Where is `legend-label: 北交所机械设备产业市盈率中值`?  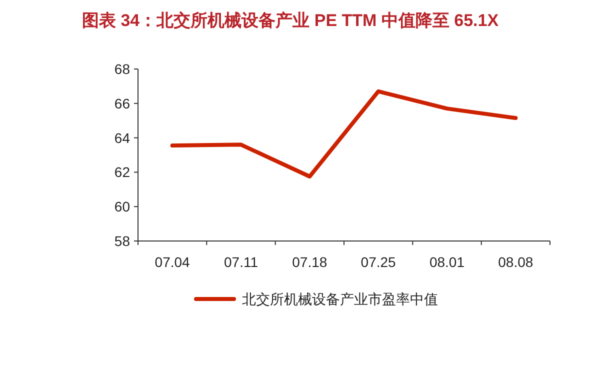 legend-label: 北交所机械设备产业市盈率中值 is located at coordinates (340, 299).